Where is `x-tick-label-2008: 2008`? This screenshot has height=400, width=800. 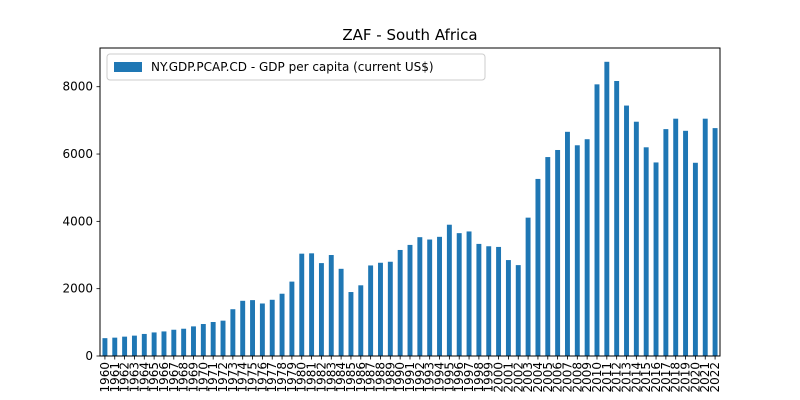 x-tick-label-2008: 2008 is located at coordinates (577, 377).